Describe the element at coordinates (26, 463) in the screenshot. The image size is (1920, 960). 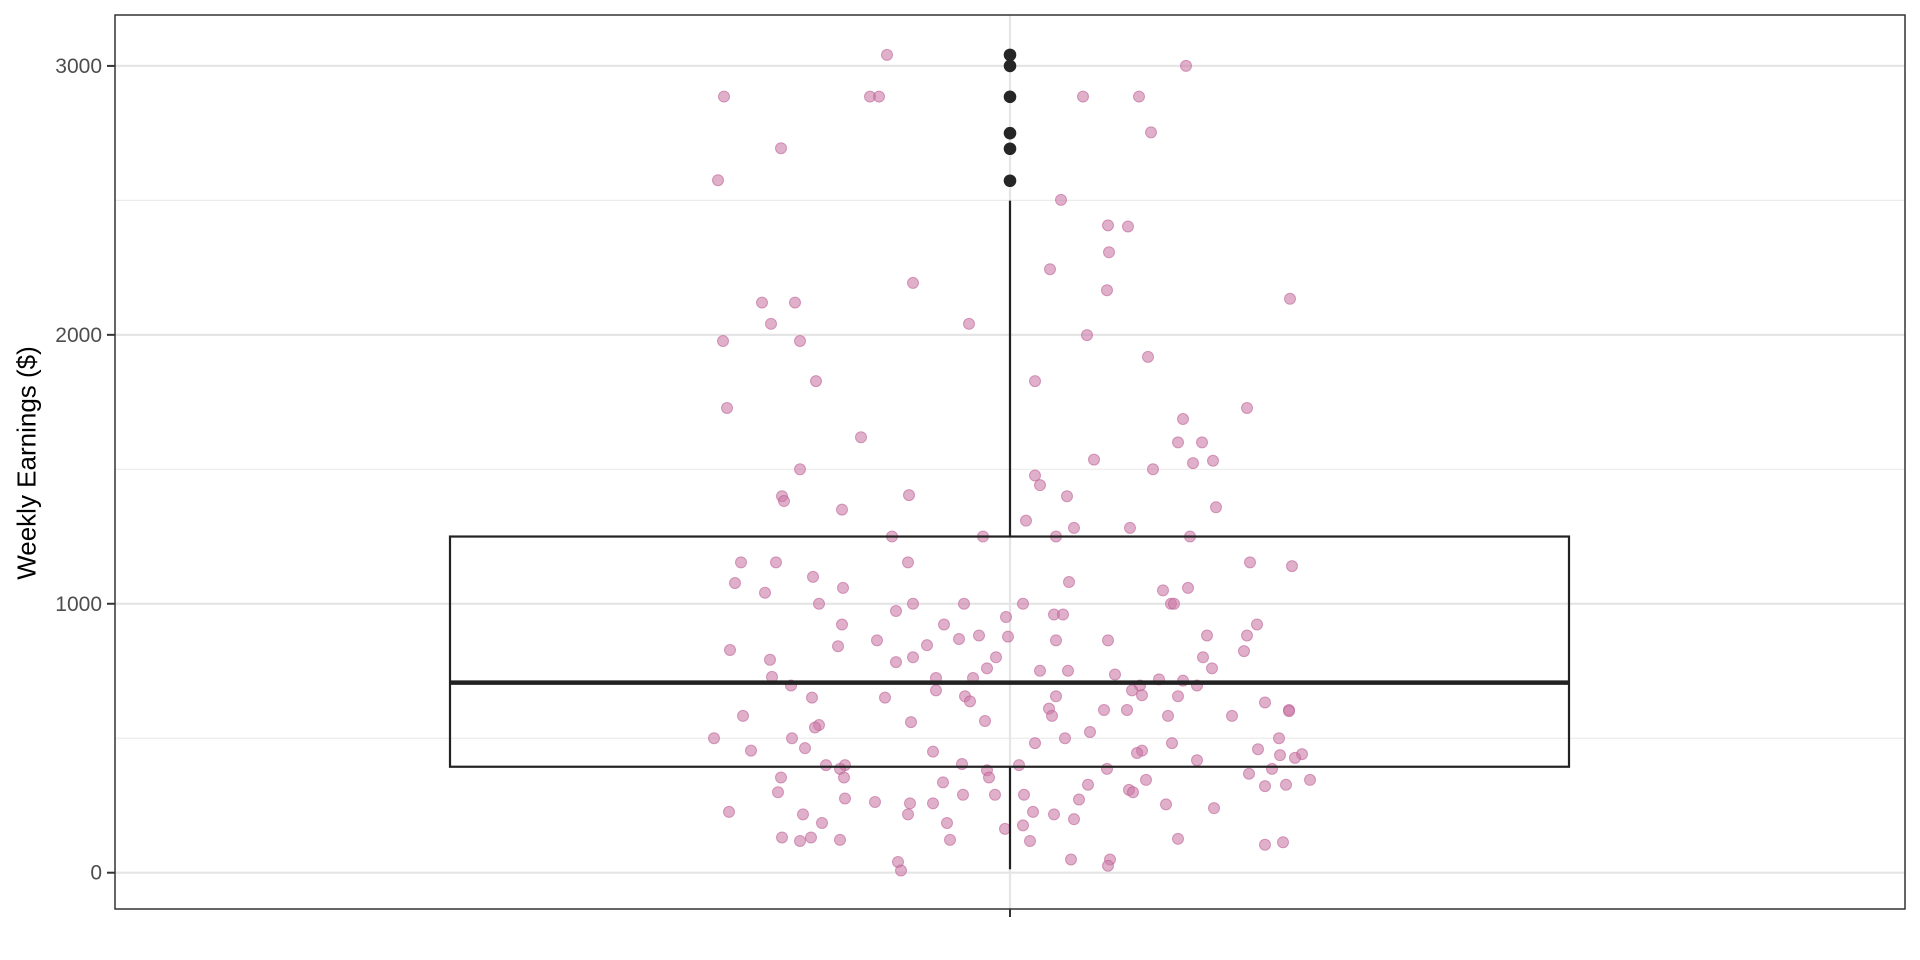
I see `y-axis-label: Weekly Earnings ($)` at that location.